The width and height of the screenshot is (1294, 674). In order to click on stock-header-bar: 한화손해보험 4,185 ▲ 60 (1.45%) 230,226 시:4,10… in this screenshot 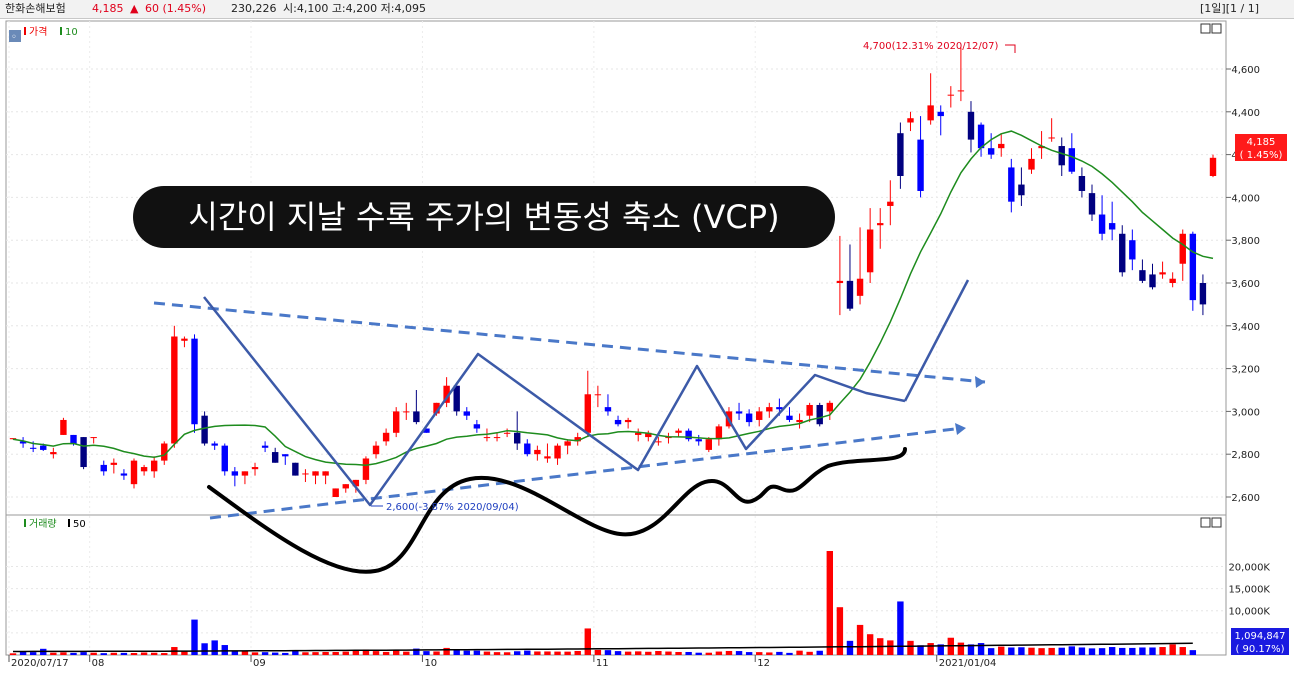, I will do `click(647, 9)`.